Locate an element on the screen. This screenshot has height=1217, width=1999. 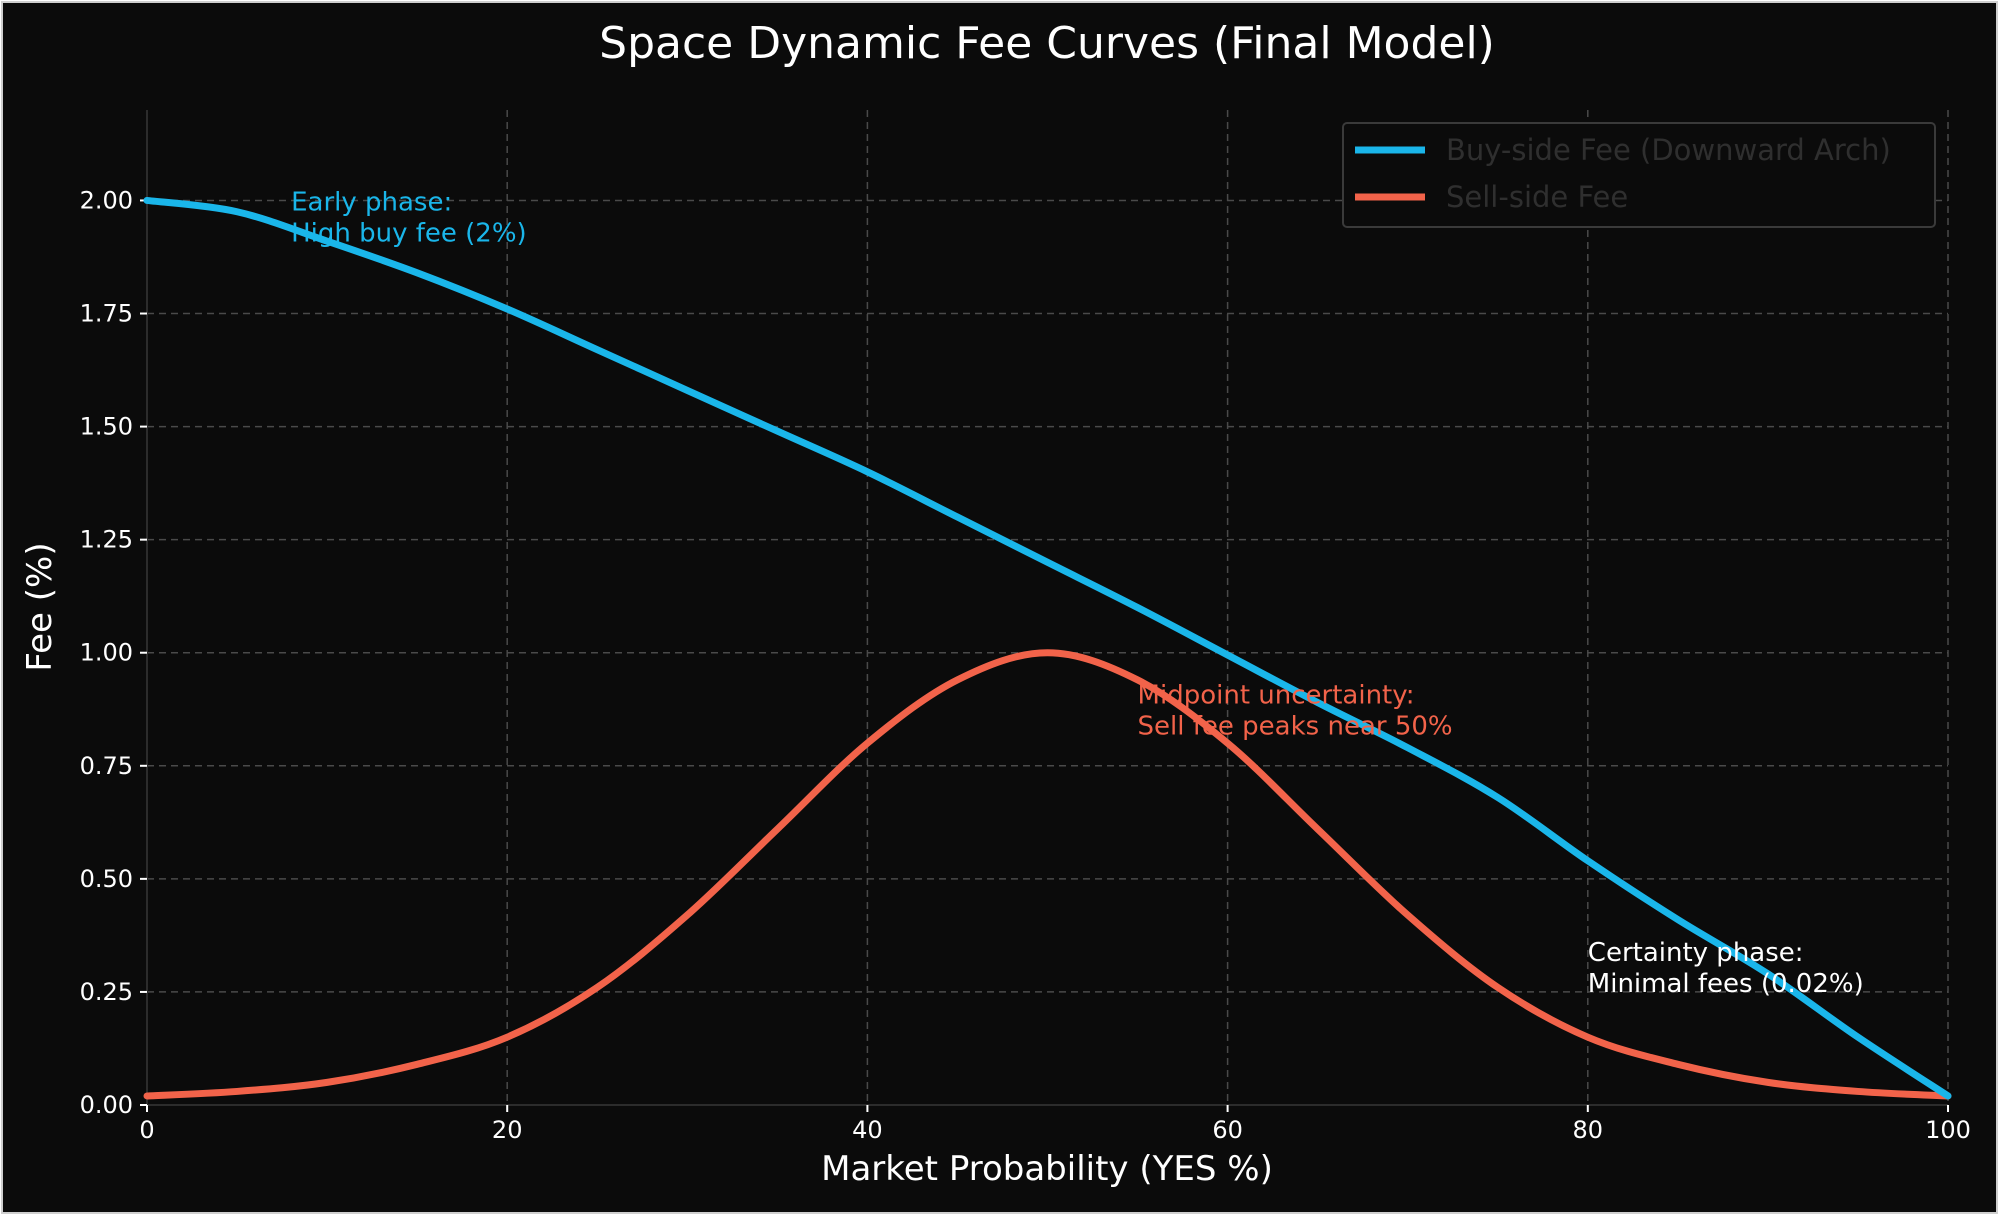
y-tick-label: 2.00 is located at coordinates (106, 200).